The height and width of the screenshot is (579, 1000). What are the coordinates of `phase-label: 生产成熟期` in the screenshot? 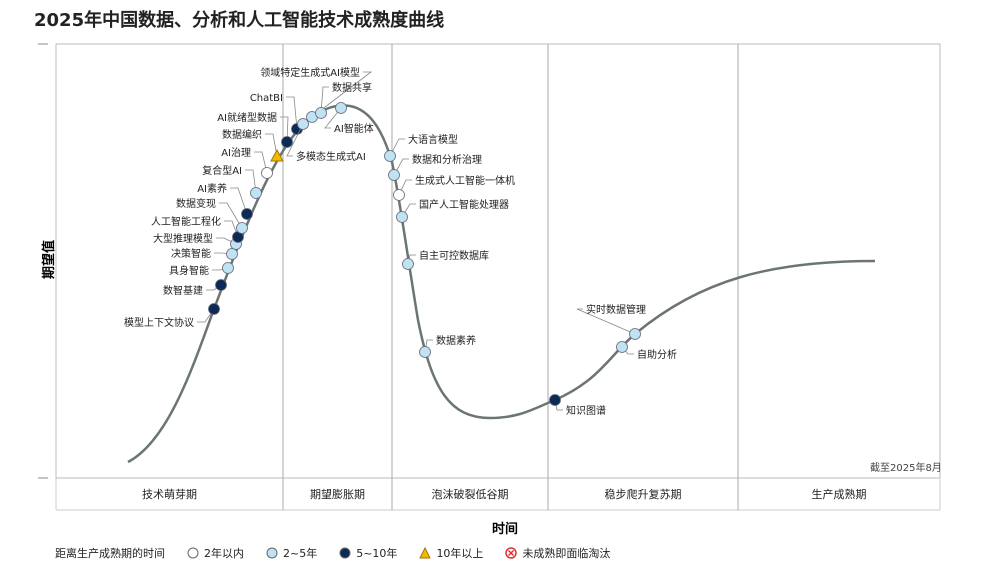 It's located at (839, 494).